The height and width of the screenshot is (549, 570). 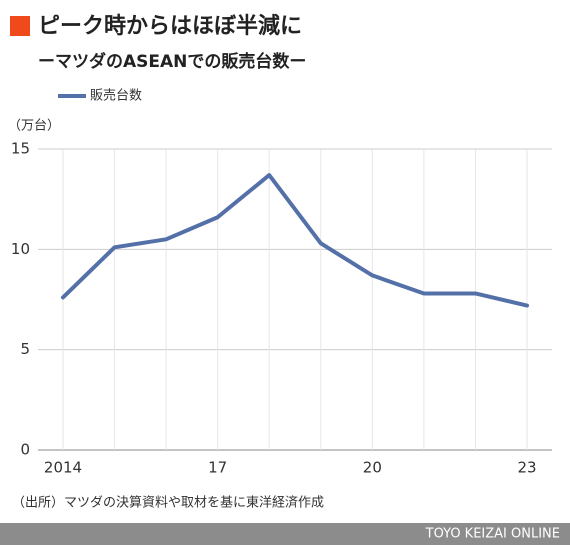 I want to click on y-tick-label: 5, so click(x=25, y=349).